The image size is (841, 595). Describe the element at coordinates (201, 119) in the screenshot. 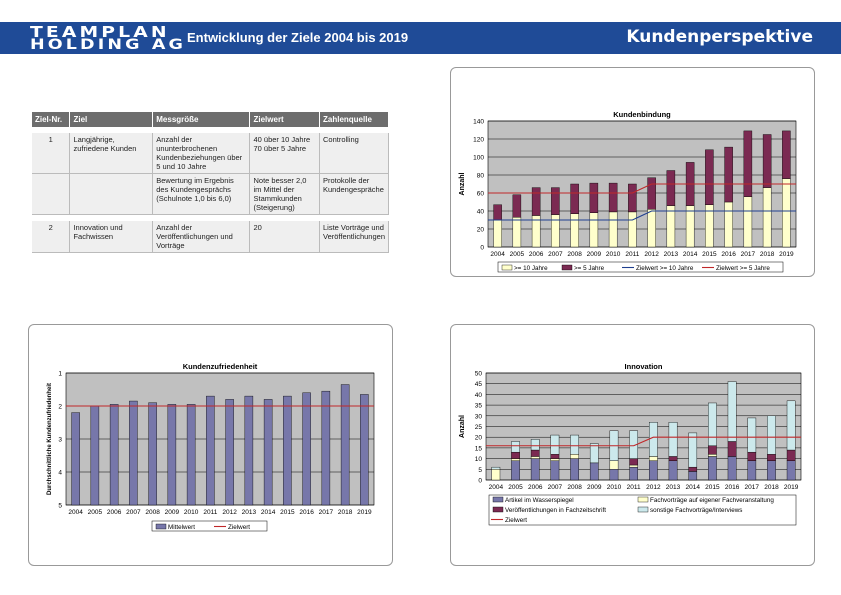

I see `table-header-cell: Messgröße` at that location.